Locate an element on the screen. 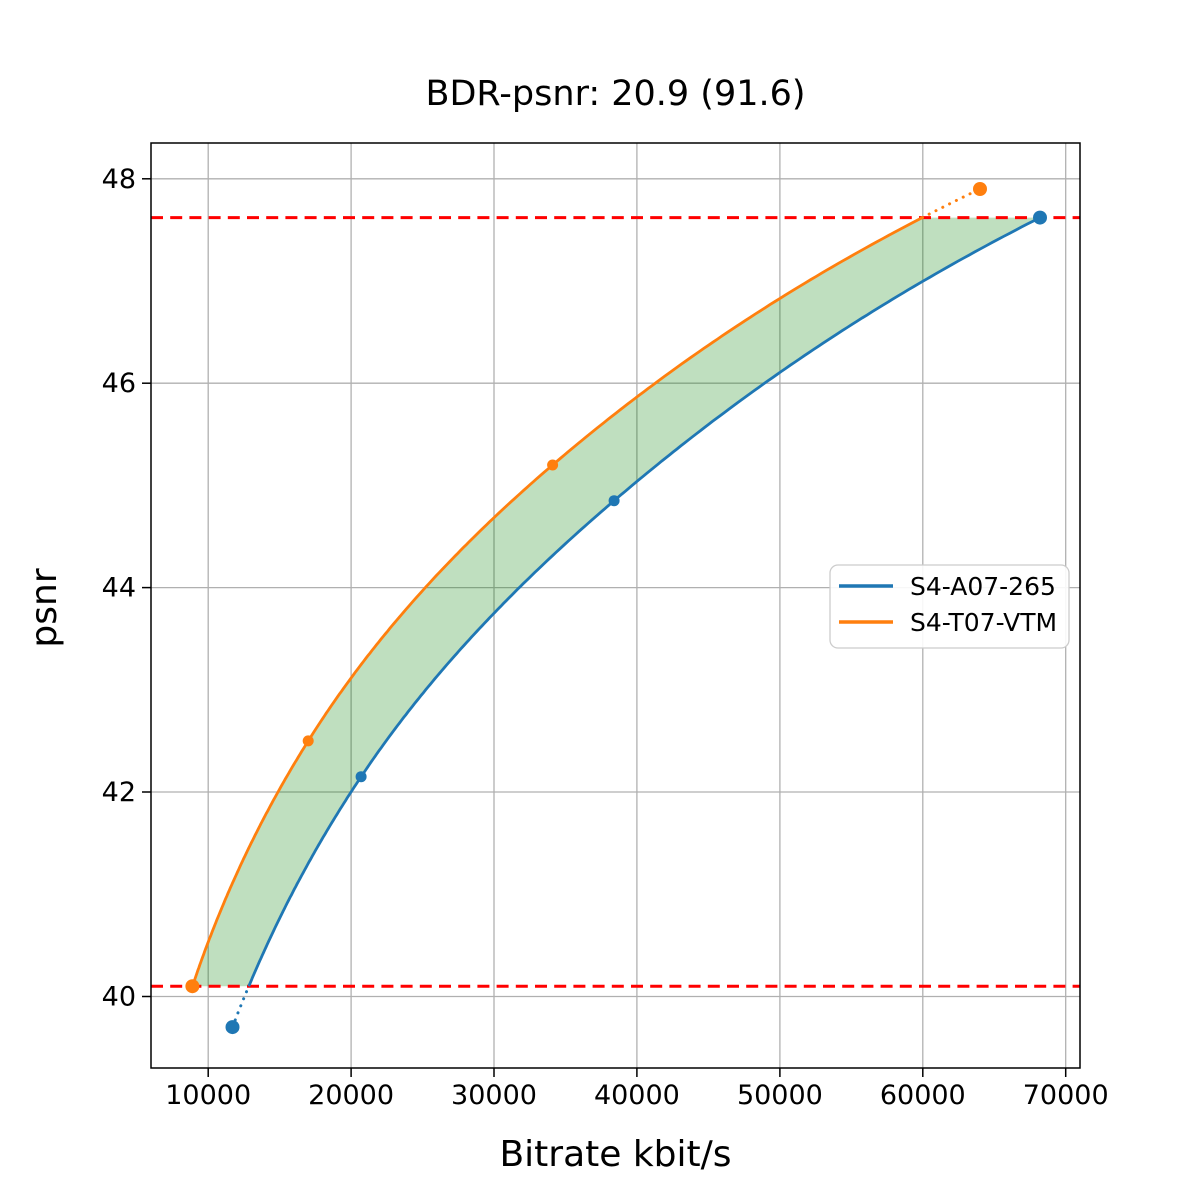 This screenshot has width=1200, height=1204. y-tick-label: 48 is located at coordinates (119, 179).